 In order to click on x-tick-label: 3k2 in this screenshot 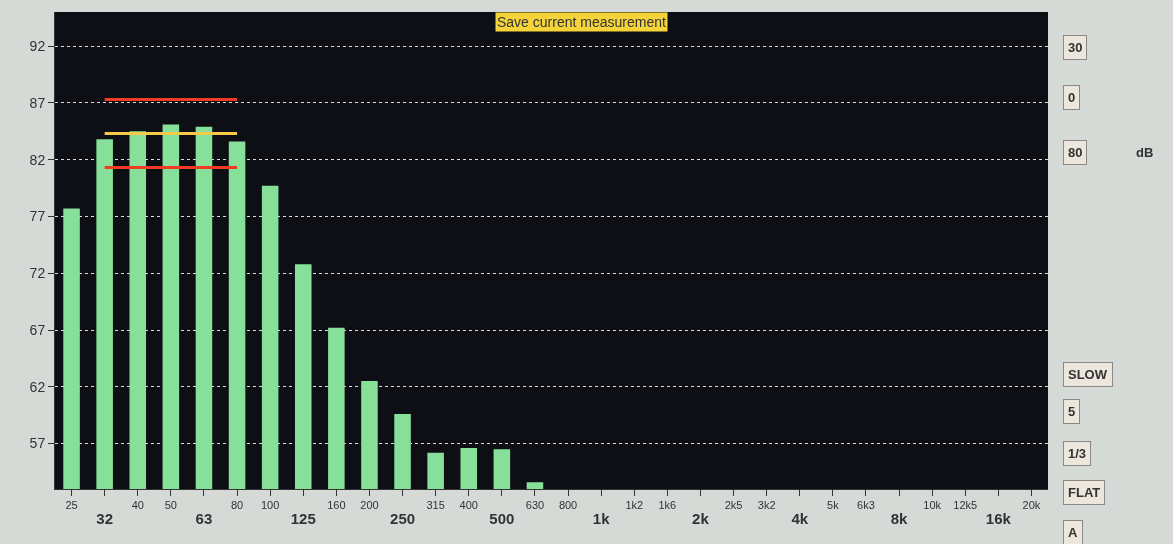, I will do `click(766, 505)`.